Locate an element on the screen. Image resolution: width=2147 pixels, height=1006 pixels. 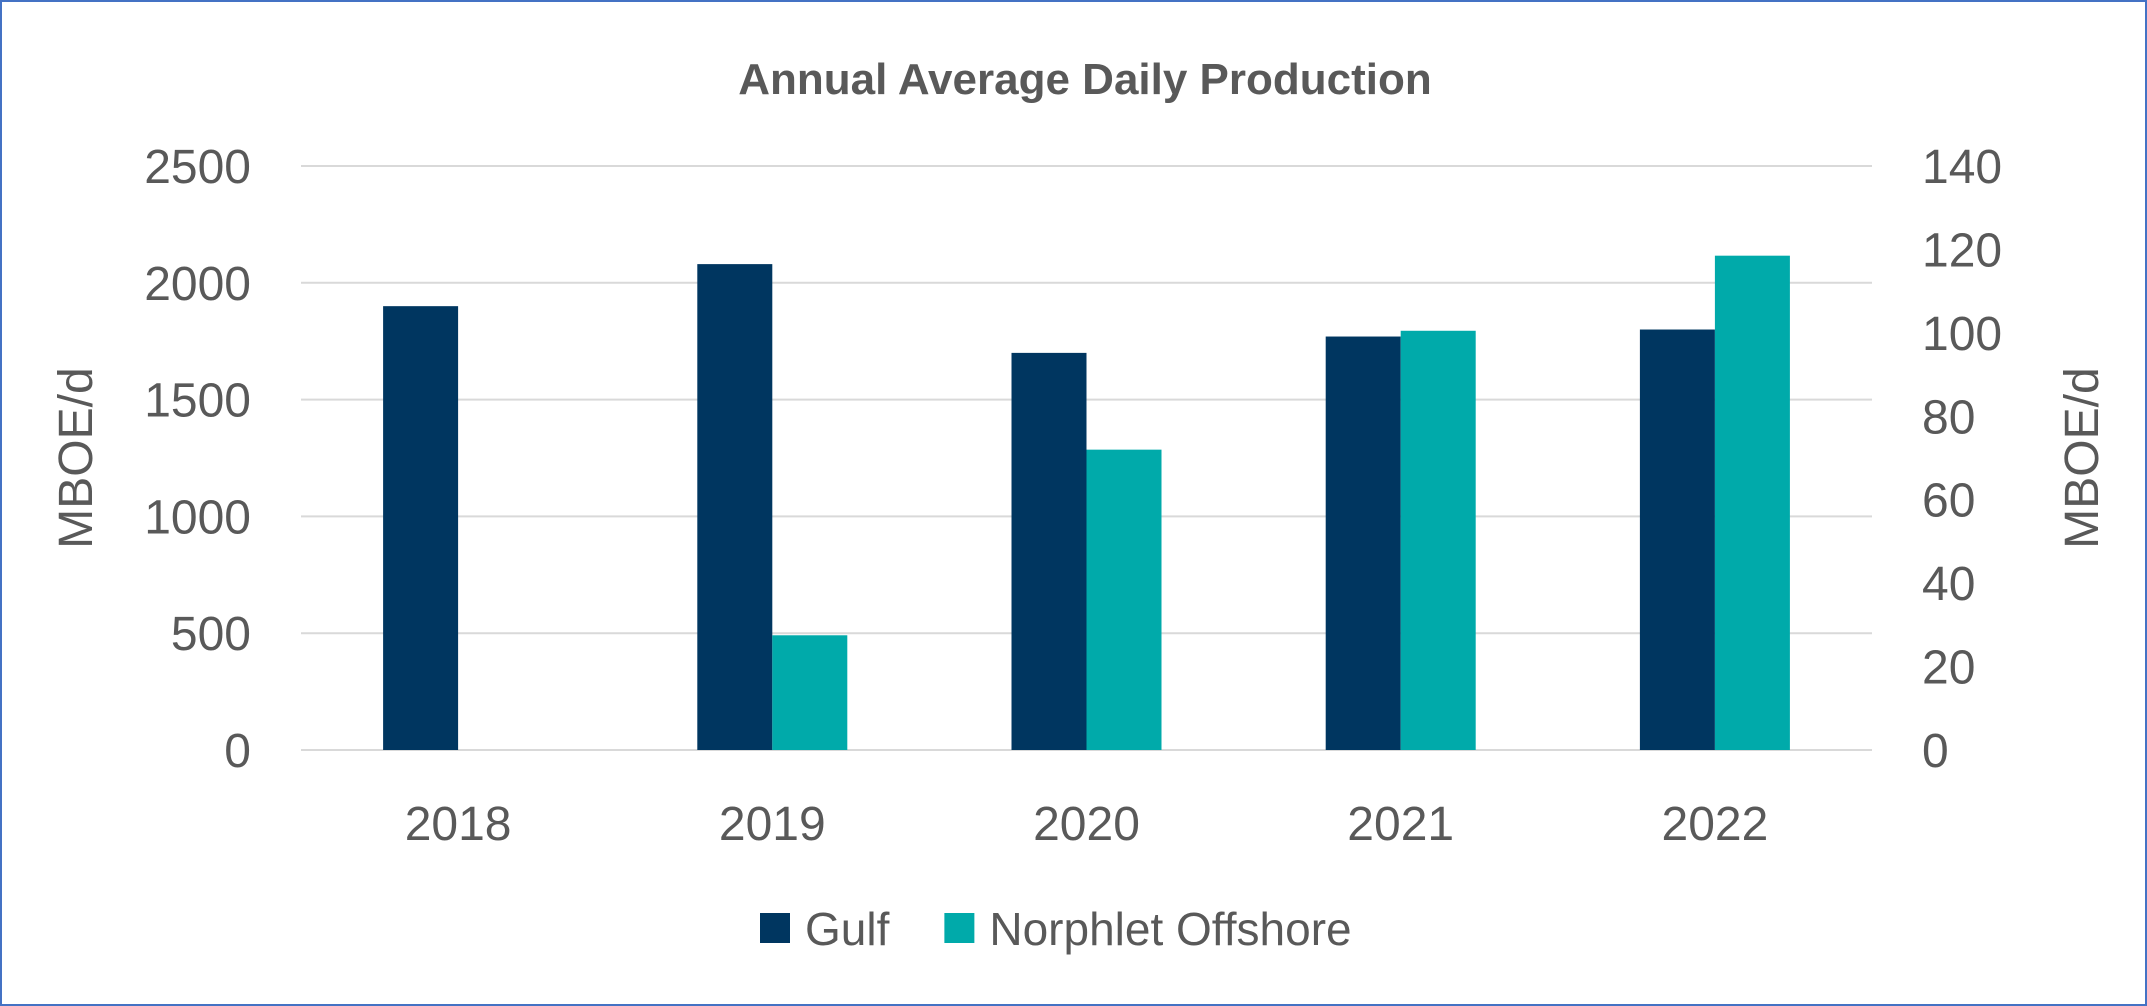
bar-gulf-2018 is located at coordinates (421, 528).